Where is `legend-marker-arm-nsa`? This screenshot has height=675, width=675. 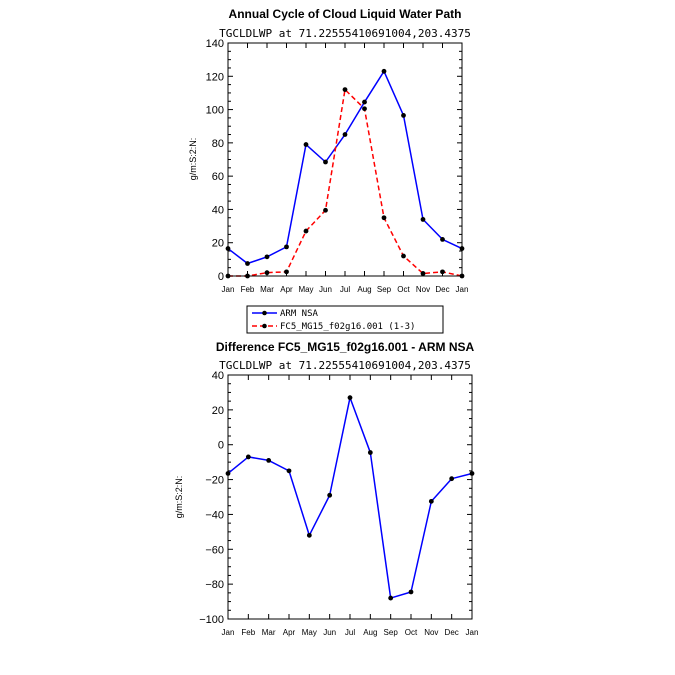
legend-marker-arm-nsa is located at coordinates (264, 313).